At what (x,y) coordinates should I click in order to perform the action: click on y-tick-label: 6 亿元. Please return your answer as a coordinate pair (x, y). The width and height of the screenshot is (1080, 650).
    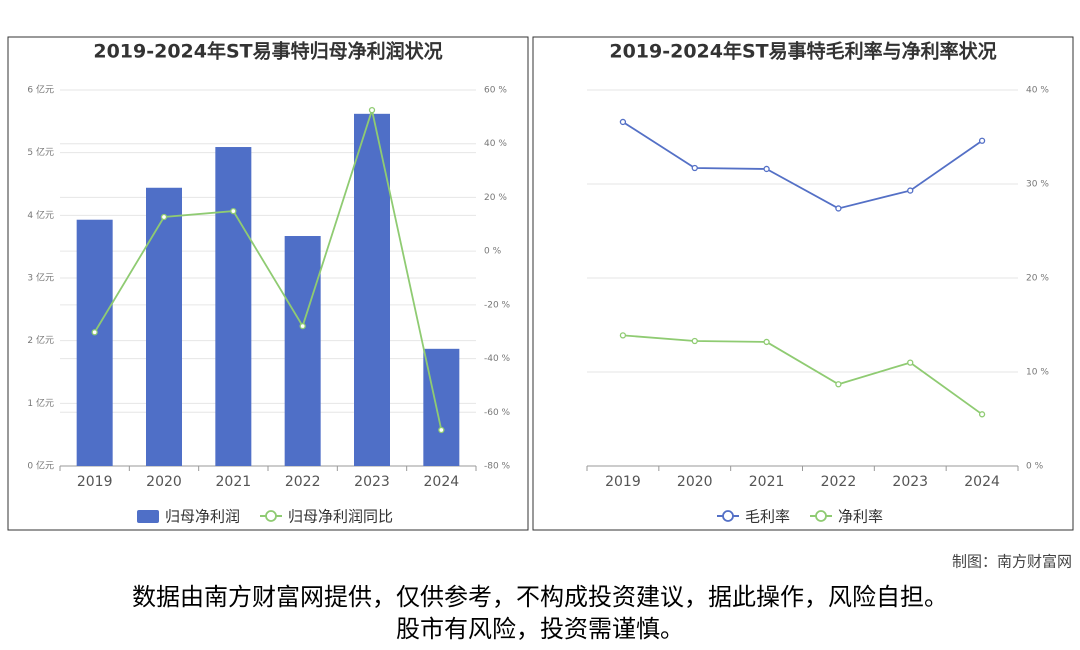
    Looking at the image, I should click on (40, 90).